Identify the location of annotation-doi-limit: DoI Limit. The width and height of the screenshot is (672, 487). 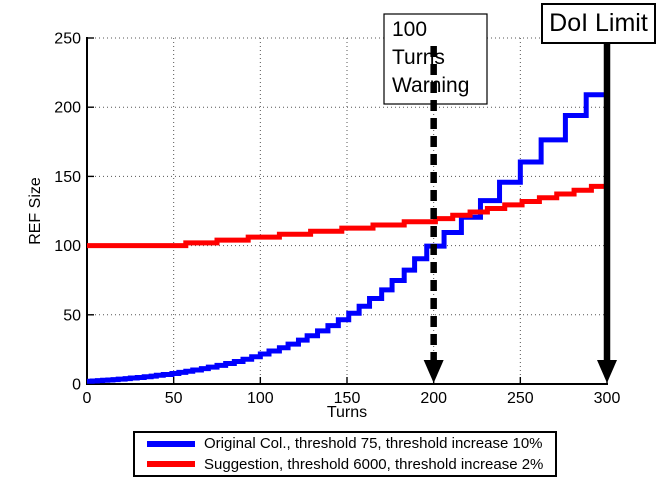
(598, 23).